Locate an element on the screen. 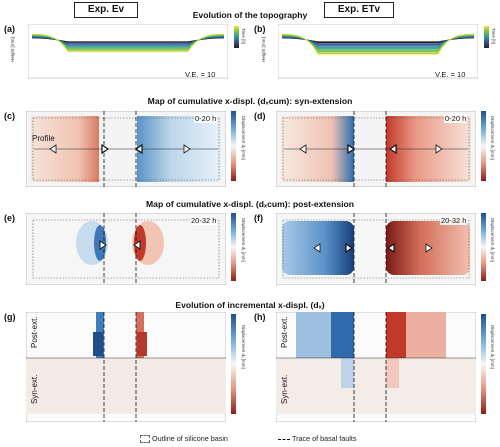 This screenshot has width=500, height=447. displacement-map-e is located at coordinates (126, 249).